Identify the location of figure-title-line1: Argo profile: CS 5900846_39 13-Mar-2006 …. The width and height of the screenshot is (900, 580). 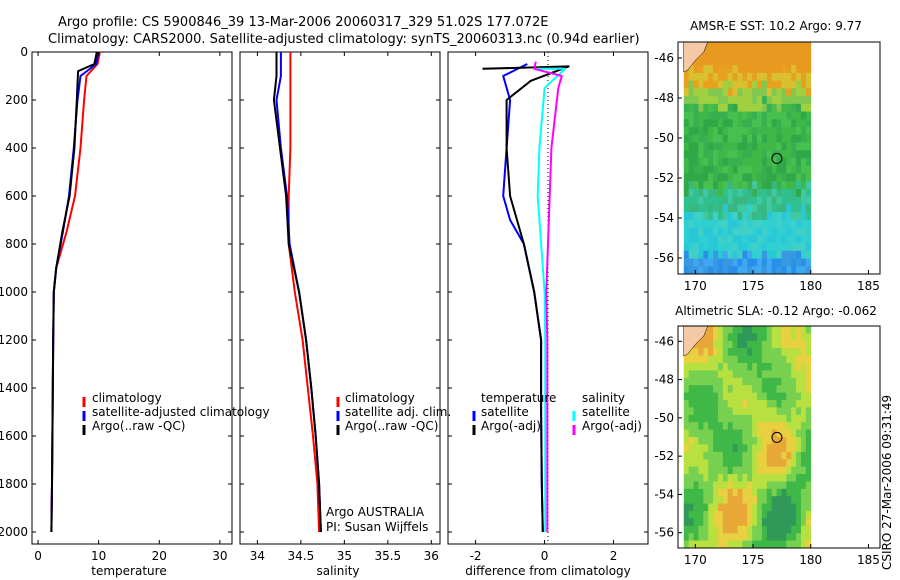
(303, 22).